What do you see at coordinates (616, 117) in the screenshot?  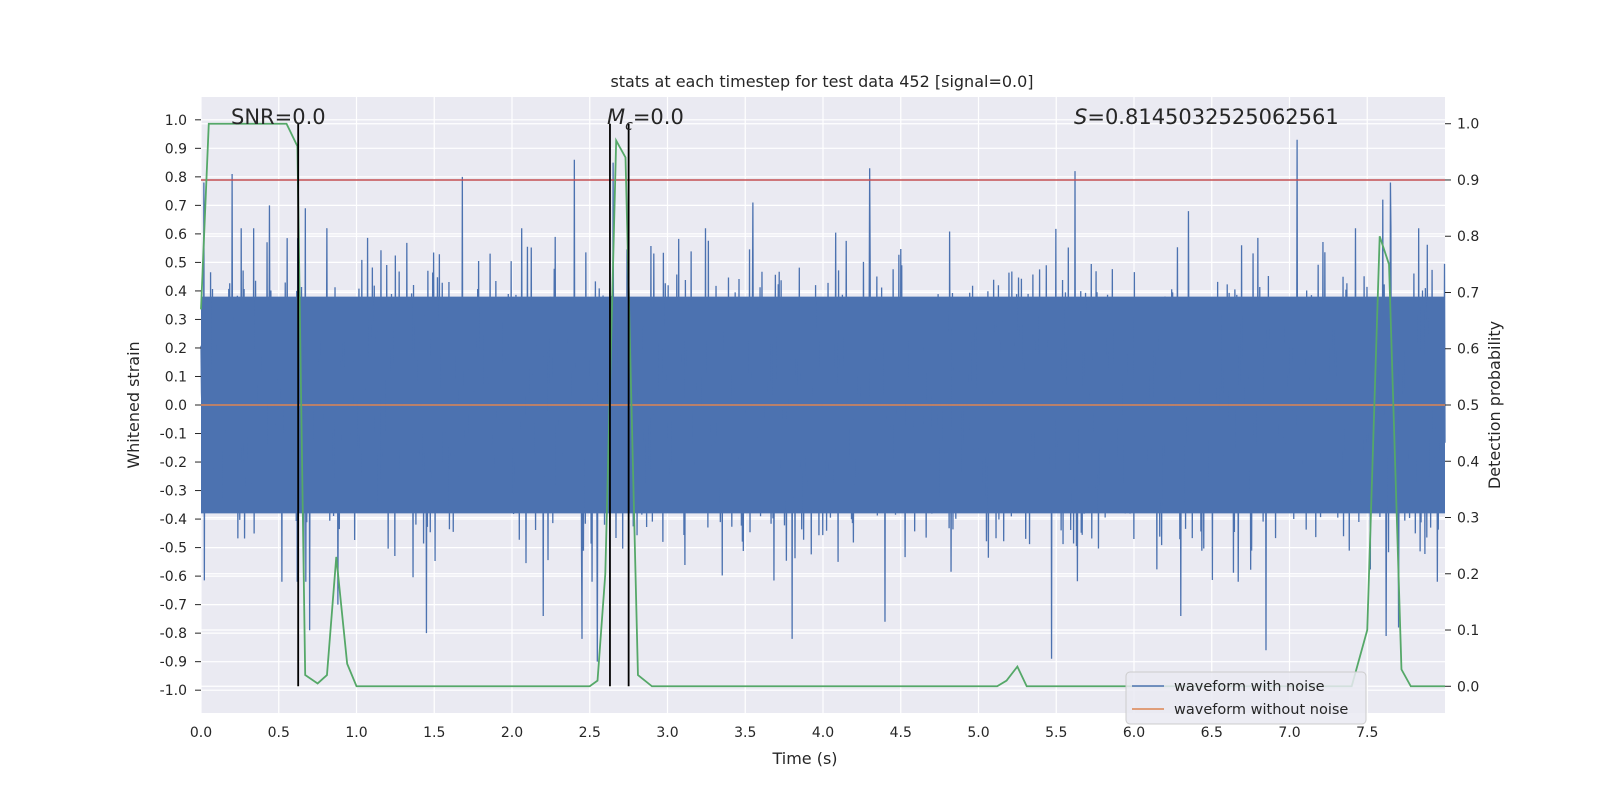 I see `chirp-mass-symbol: M` at bounding box center [616, 117].